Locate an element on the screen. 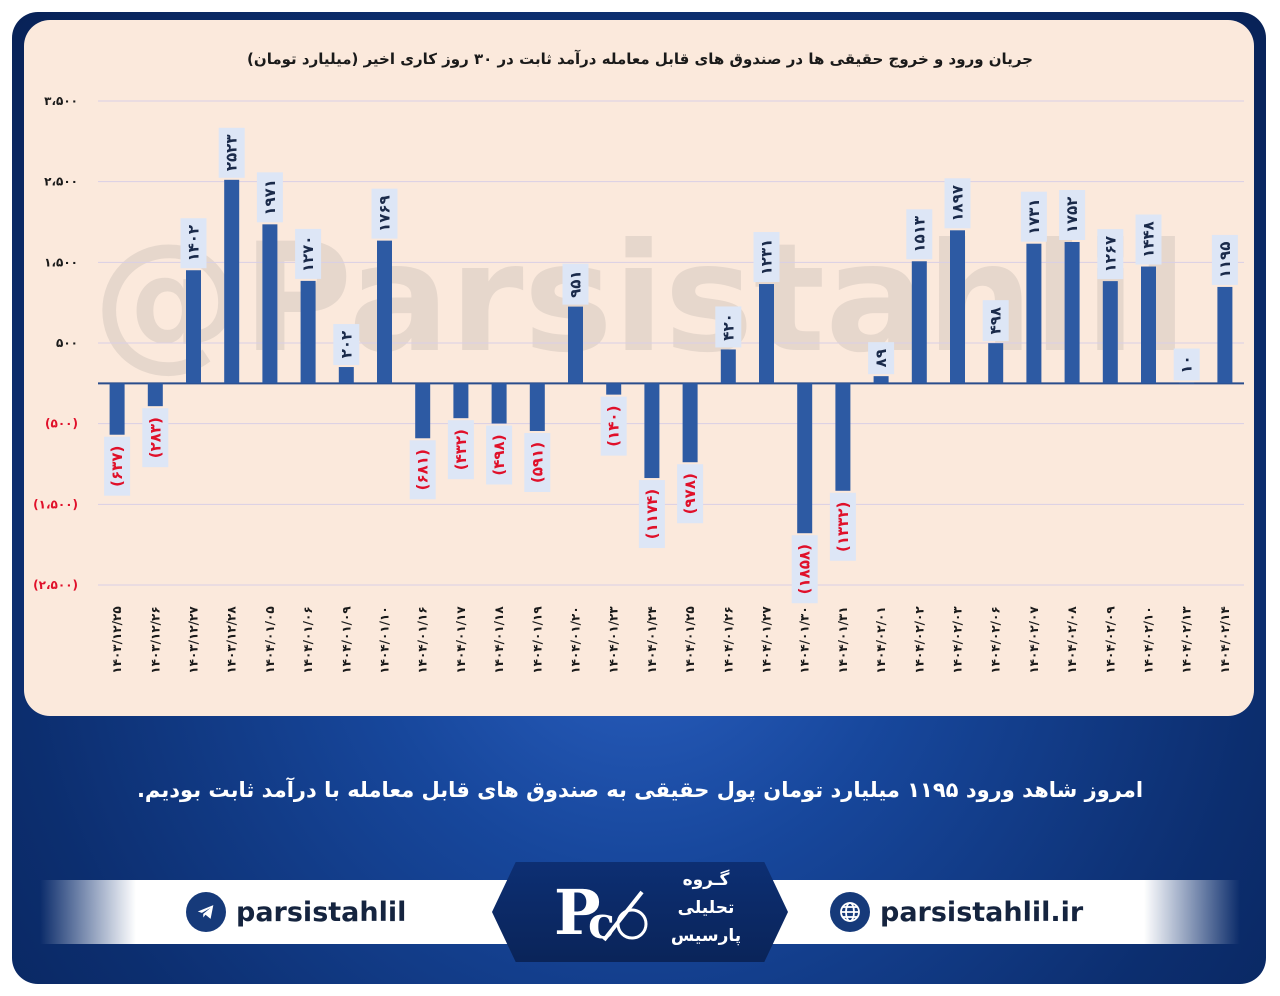 The height and width of the screenshot is (996, 1280). x-tick-label: ۱۴۰۴/۰۱/۱۷ is located at coordinates (461, 640).